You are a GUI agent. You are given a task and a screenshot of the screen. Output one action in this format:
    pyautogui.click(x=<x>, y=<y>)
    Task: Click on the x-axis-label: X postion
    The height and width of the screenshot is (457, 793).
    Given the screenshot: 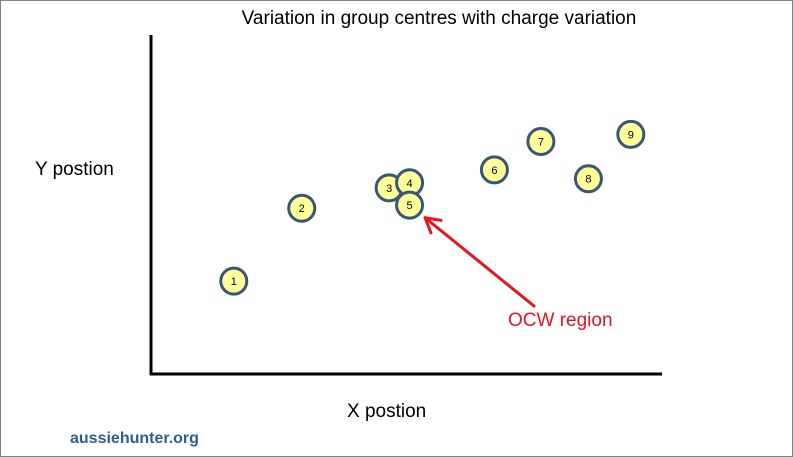 What is the action you would take?
    pyautogui.click(x=387, y=411)
    